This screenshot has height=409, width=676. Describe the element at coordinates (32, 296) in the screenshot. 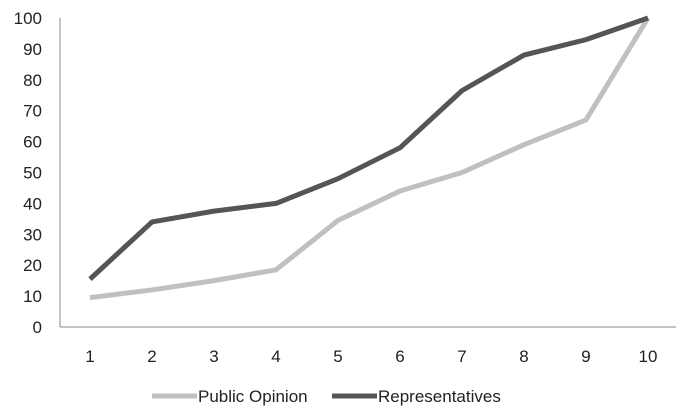

I see `y-tick-label: 10` at that location.